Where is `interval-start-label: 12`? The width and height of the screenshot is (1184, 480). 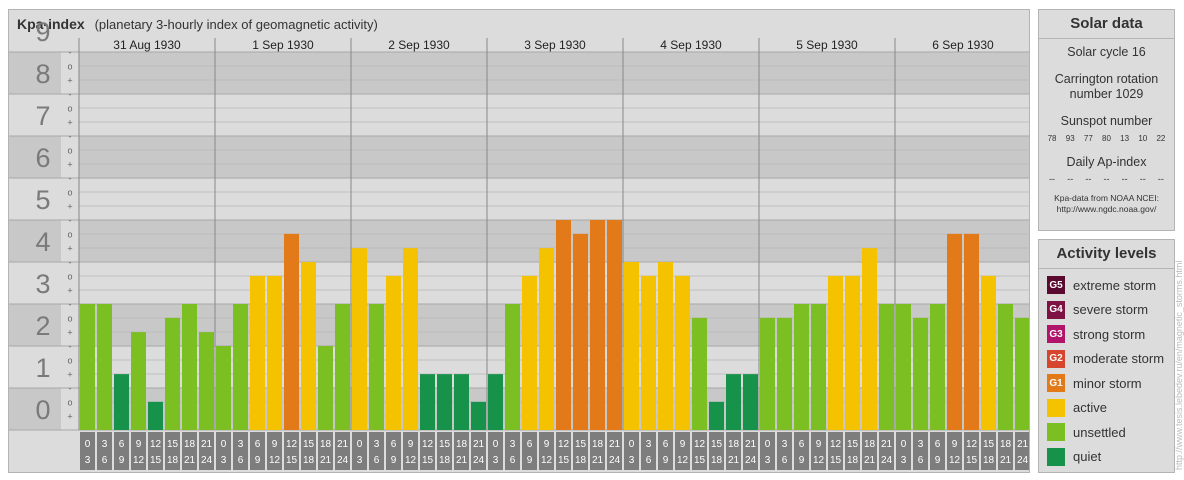 interval-start-label: 12 is located at coordinates (836, 444).